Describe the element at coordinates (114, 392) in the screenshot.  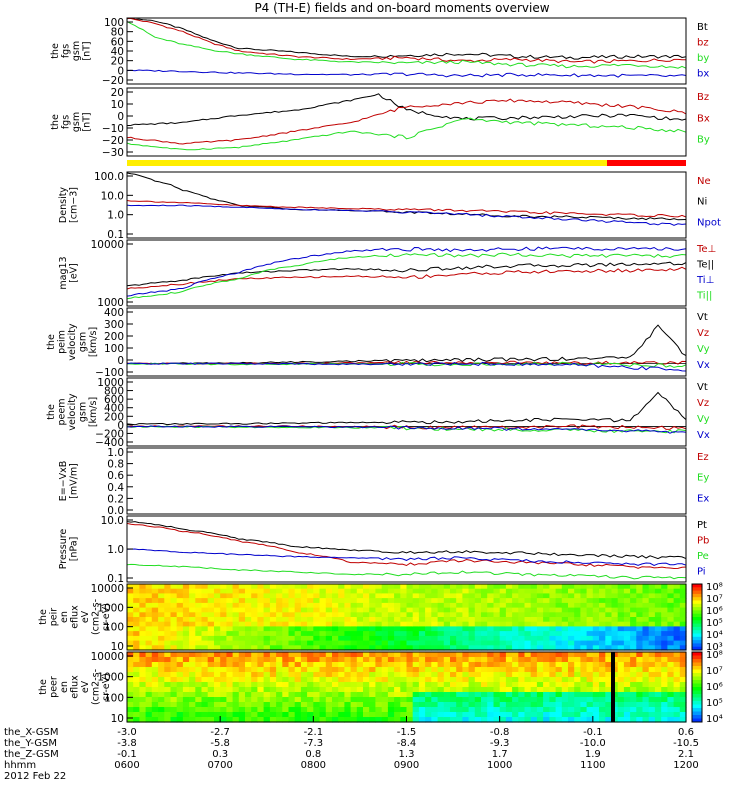
I see `y-tick-label: 800` at that location.